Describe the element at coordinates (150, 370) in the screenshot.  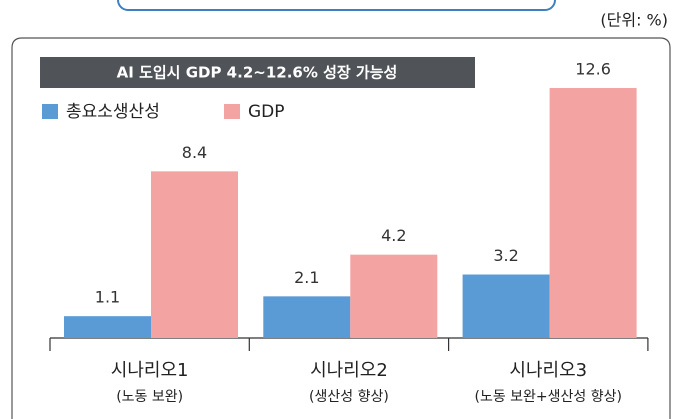
I see `x-tick-label: 시나리오1` at that location.